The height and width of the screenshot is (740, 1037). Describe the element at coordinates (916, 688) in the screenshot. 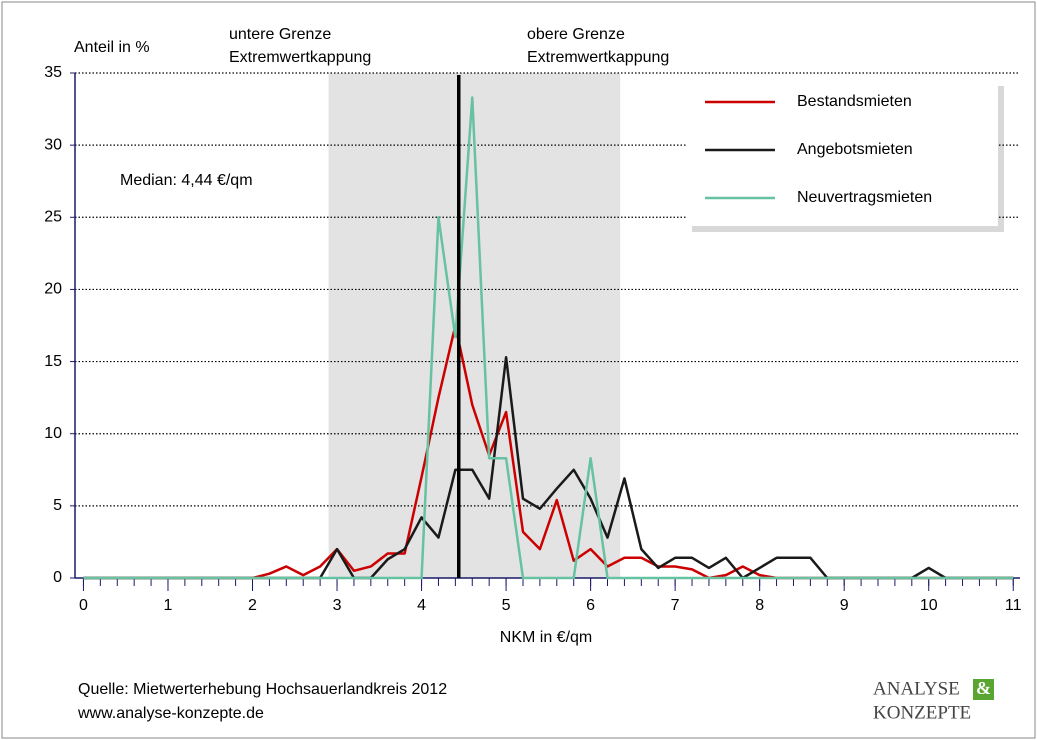

I see `logo: ANALYSE` at that location.